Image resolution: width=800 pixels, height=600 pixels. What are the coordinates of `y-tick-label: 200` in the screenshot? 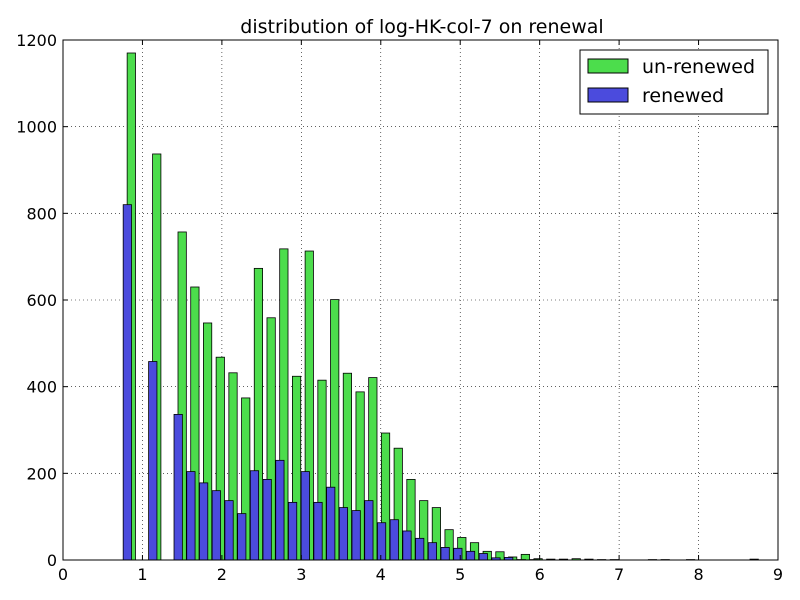 It's located at (41, 473).